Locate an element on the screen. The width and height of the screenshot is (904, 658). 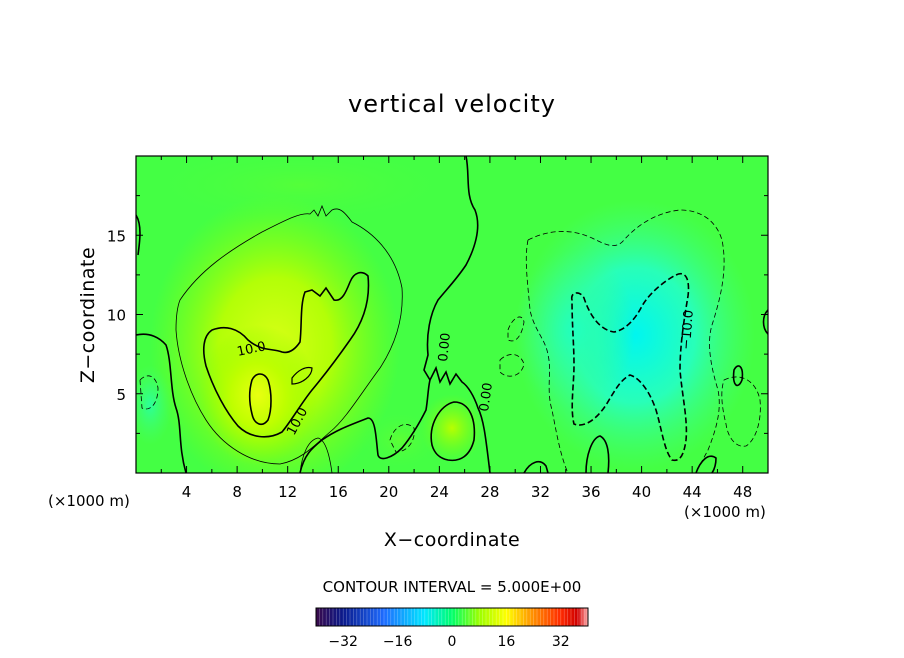
contour-interval-label: CONTOUR INTERVAL = 5.000E+00 is located at coordinates (452, 587).